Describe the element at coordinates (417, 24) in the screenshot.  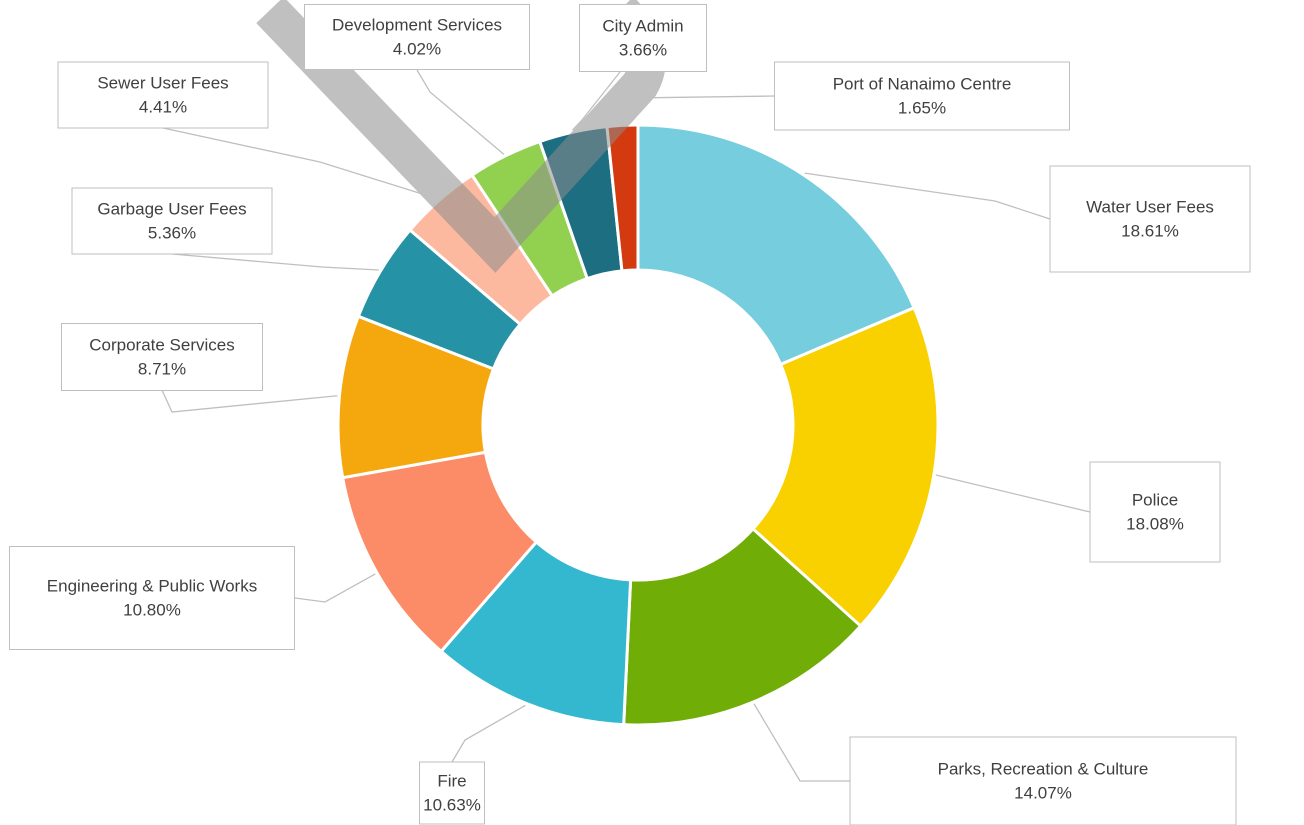
I see `category-label: Development Services` at that location.